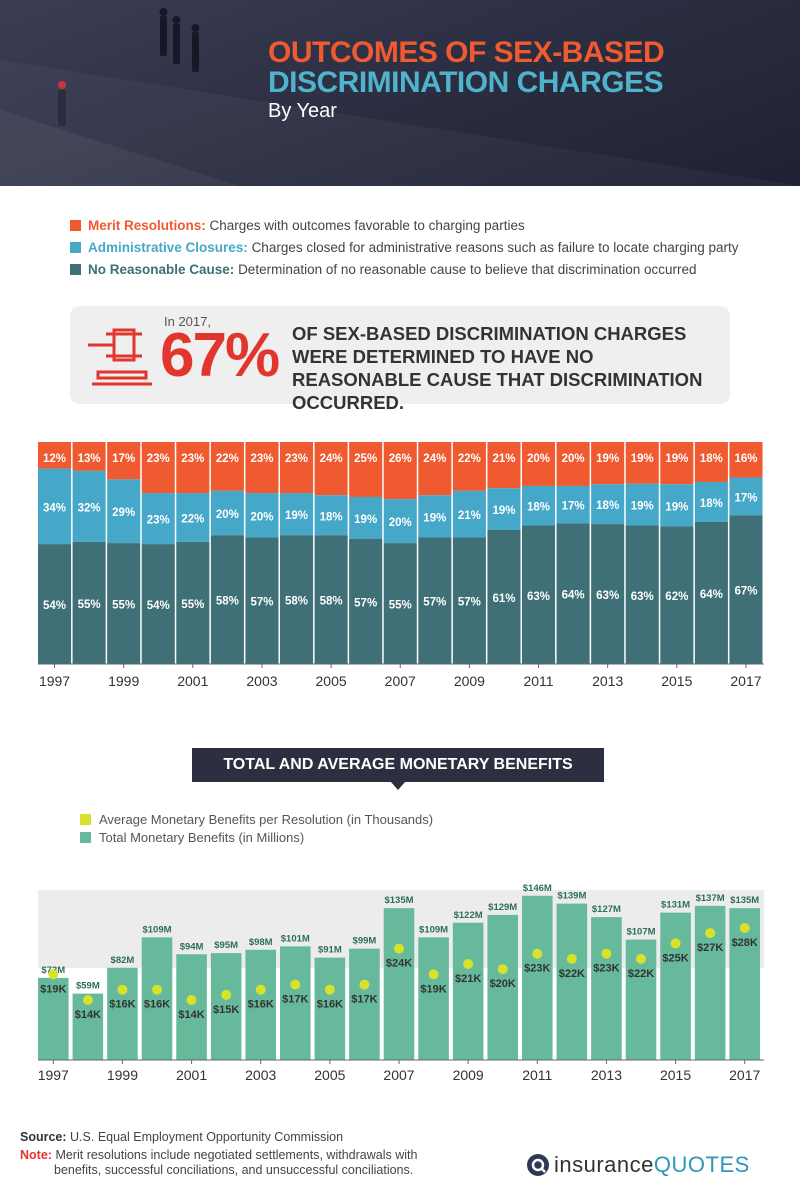 The image size is (800, 1192). Describe the element at coordinates (262, 468) in the screenshot. I see `bar-merit-2003` at that location.